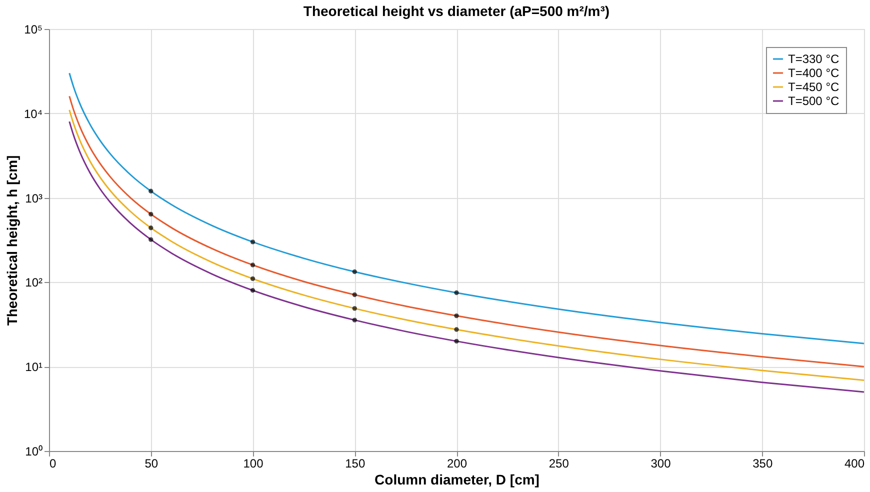 This screenshot has height=492, width=870. What do you see at coordinates (34, 283) in the screenshot?
I see `y-tick-label: 10²` at bounding box center [34, 283].